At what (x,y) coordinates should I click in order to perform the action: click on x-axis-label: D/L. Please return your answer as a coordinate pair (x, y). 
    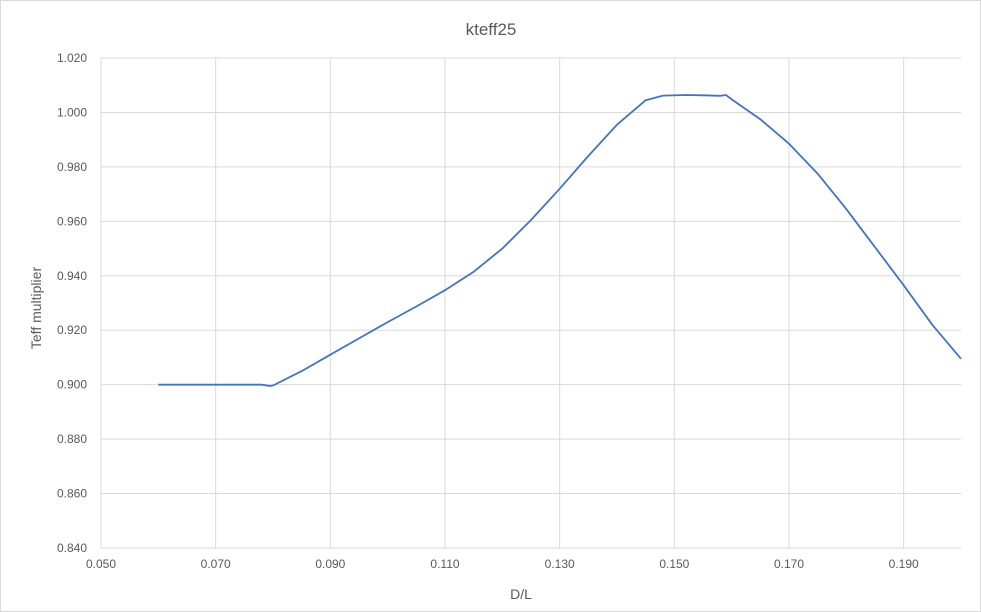
    Looking at the image, I should click on (521, 594).